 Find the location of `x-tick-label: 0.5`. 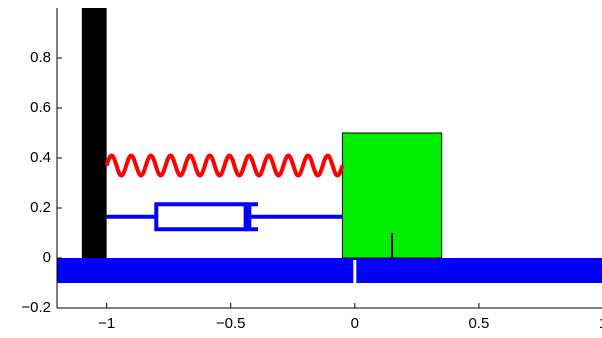

x-tick-label: 0.5 is located at coordinates (478, 323).